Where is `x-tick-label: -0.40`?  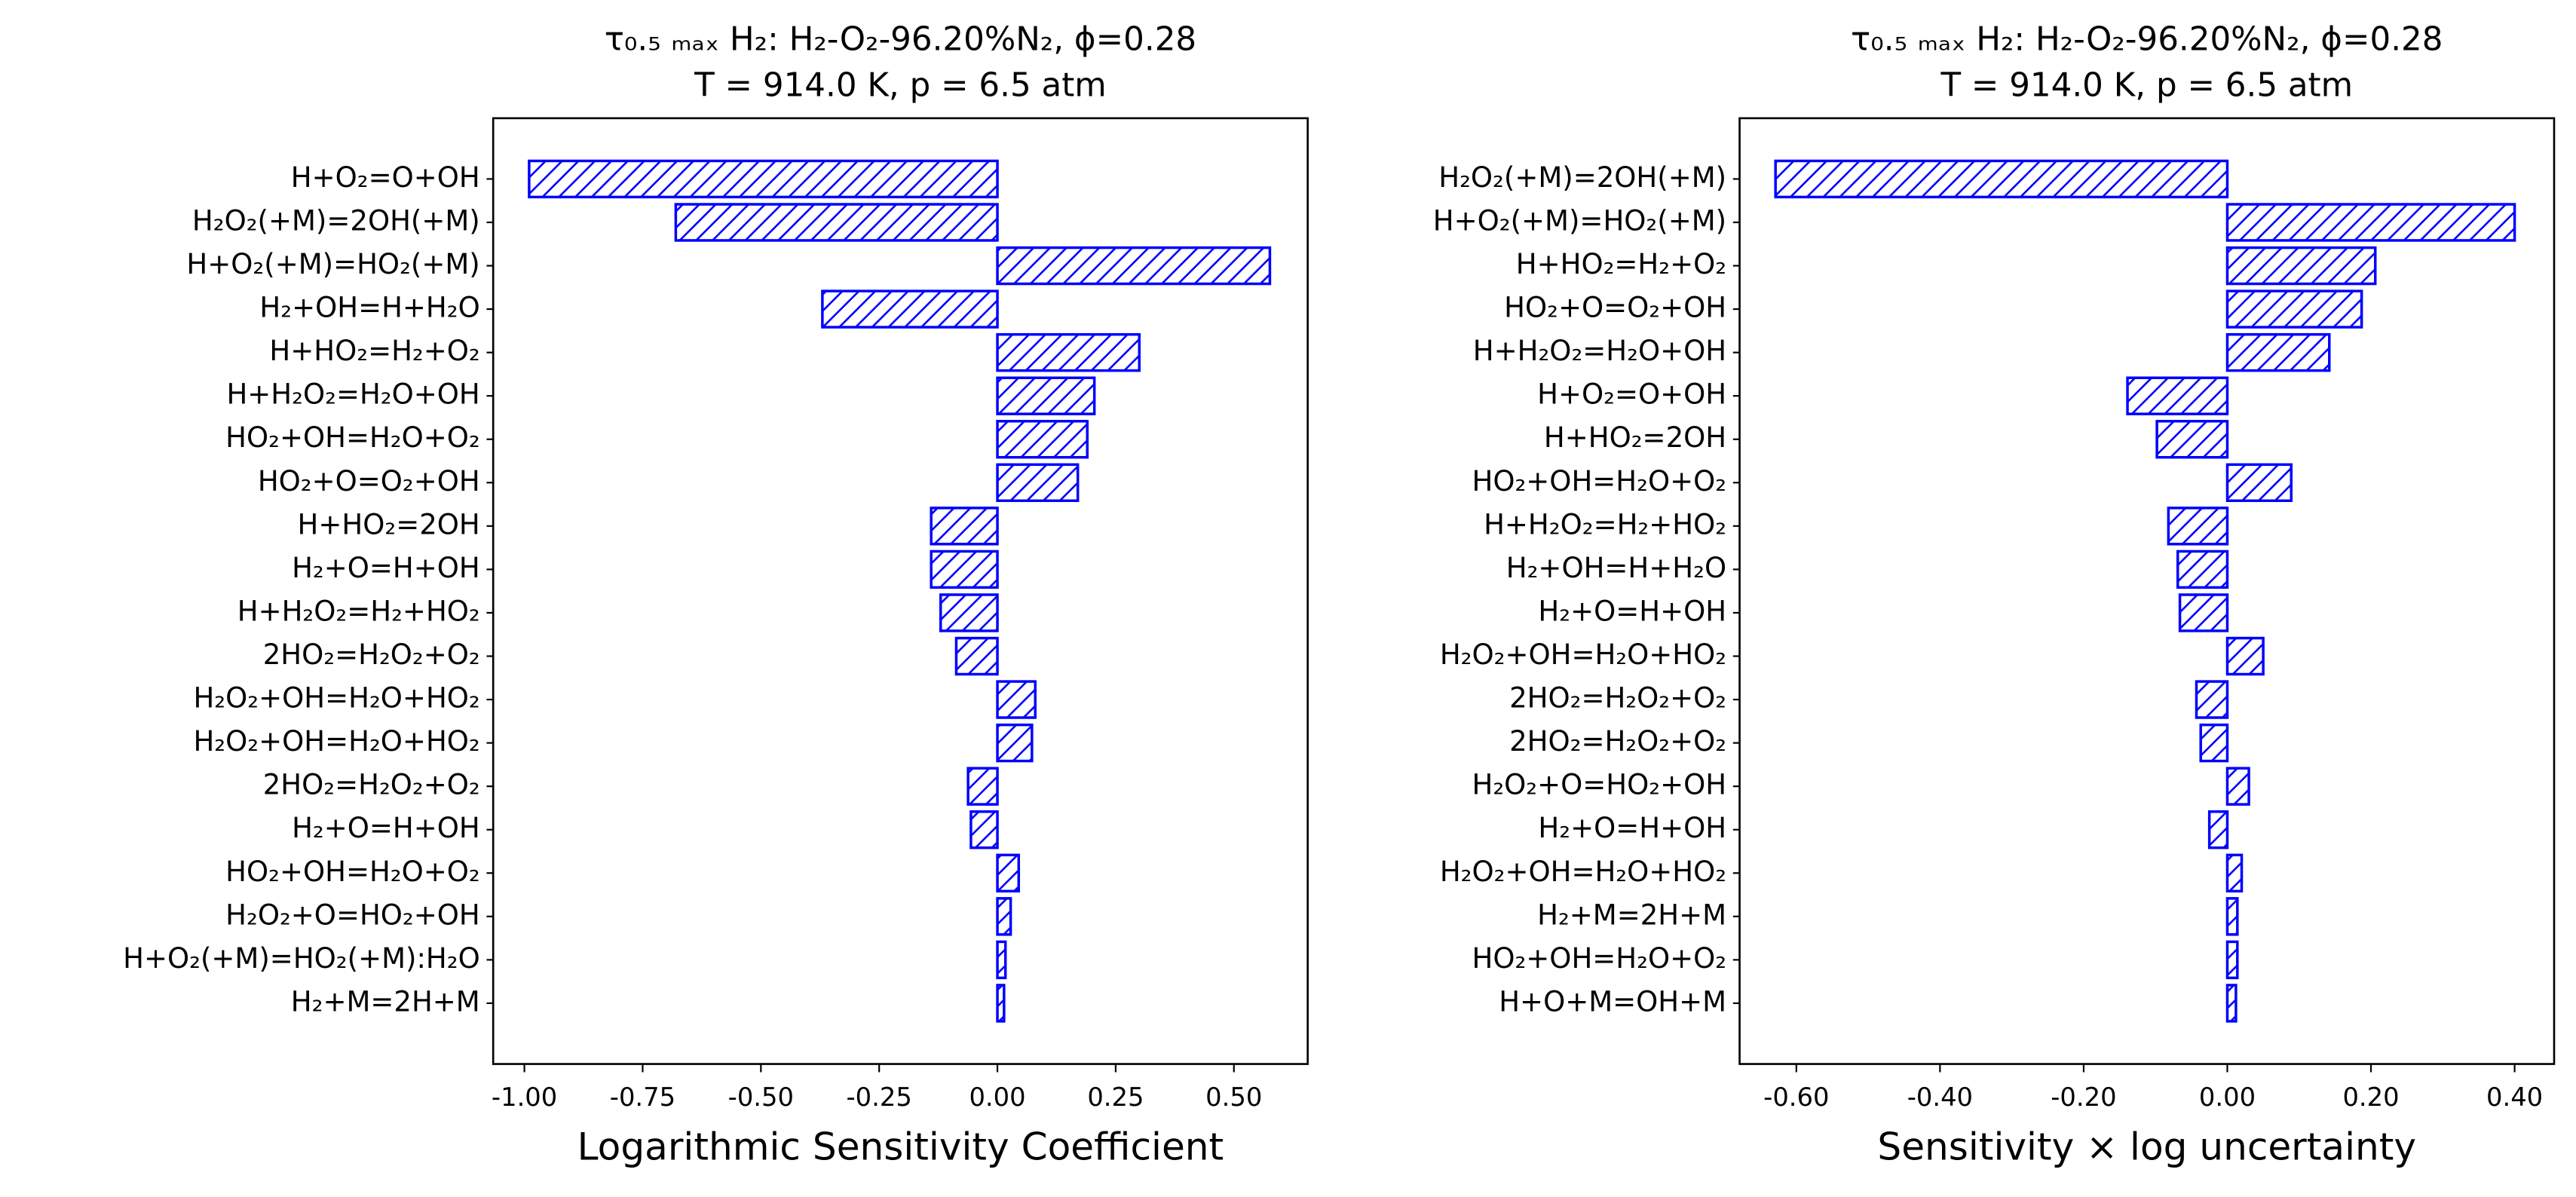
x-tick-label: -0.40 is located at coordinates (1940, 1097).